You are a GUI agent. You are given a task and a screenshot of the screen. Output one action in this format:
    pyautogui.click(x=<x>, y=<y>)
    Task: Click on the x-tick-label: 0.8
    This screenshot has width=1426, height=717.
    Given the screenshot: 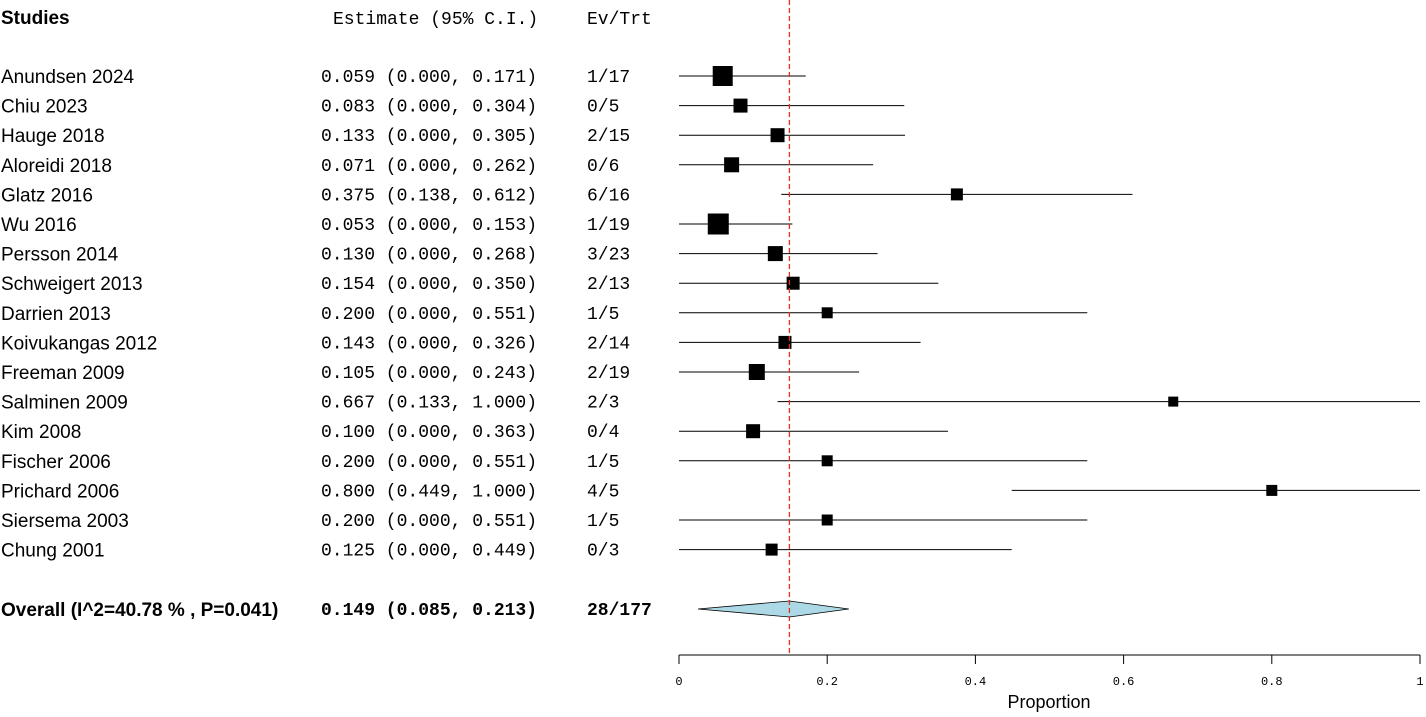 What is the action you would take?
    pyautogui.click(x=1272, y=682)
    